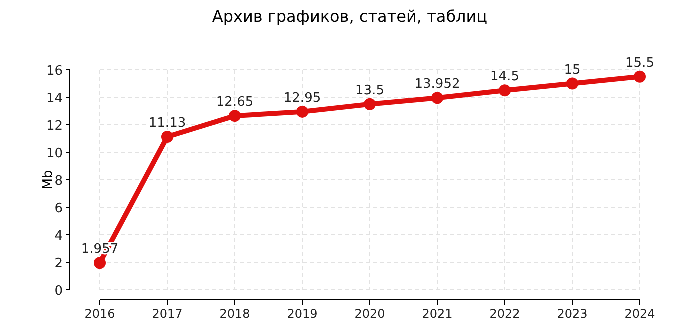 This screenshot has width=700, height=325. Describe the element at coordinates (54, 71) in the screenshot. I see `y-tick-label: 16` at that location.